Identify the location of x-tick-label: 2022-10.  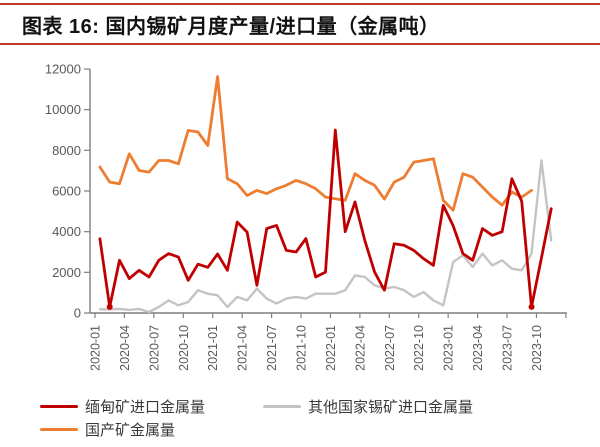
(419, 348).